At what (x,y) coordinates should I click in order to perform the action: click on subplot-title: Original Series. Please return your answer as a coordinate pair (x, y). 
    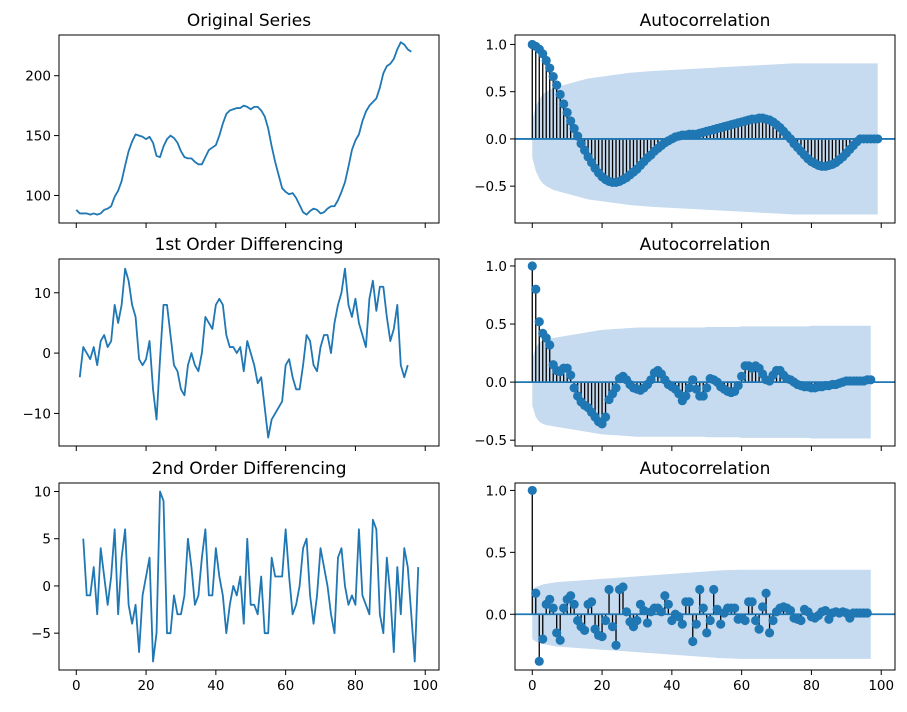
    Looking at the image, I should click on (249, 21).